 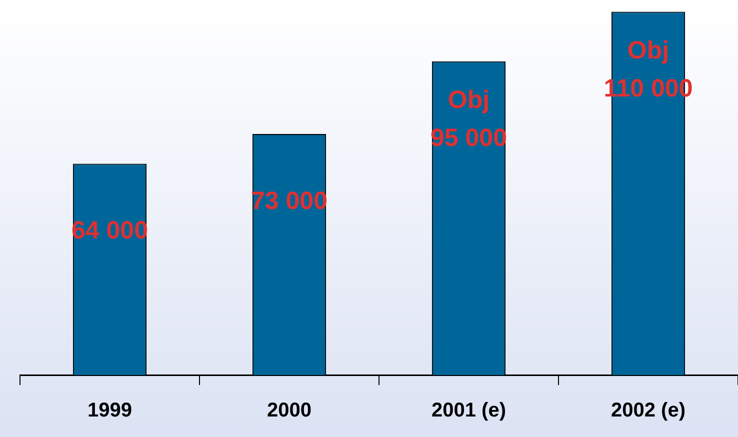 I want to click on x-tick-label: 2001 (e), so click(x=469, y=411).